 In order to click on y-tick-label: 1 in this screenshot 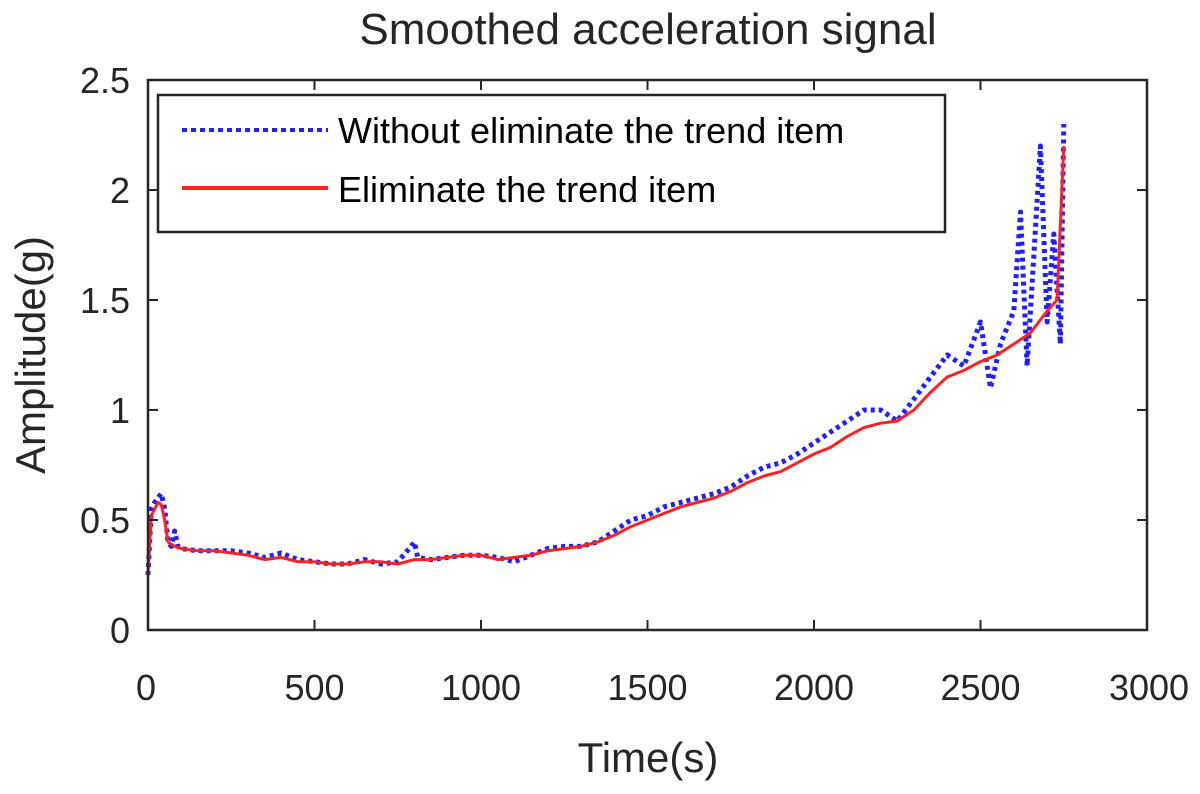, I will do `click(120, 410)`.